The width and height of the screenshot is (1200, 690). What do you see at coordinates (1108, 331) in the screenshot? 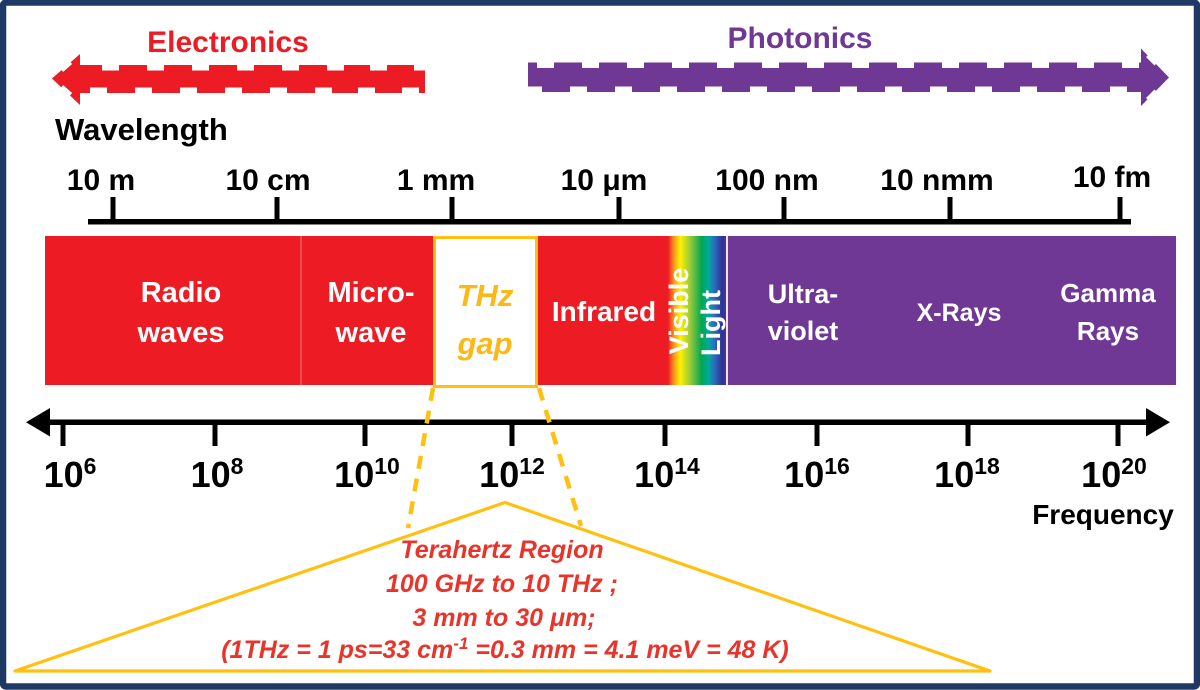
I see `svg-text: Rays` at bounding box center [1108, 331].